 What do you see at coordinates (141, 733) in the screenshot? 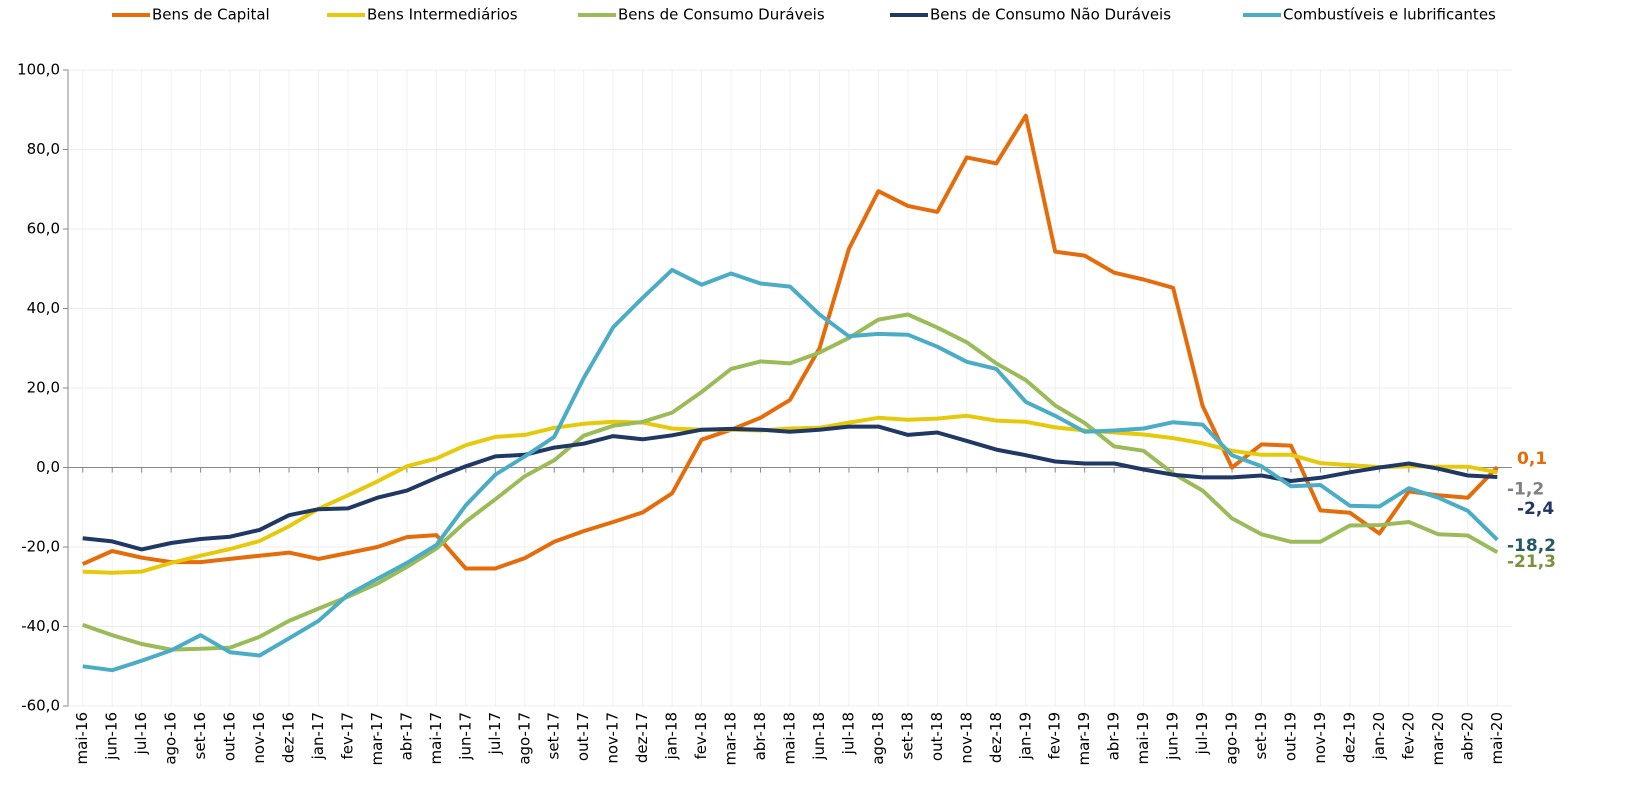
I see `x-tick-label: jul-16` at bounding box center [141, 733].